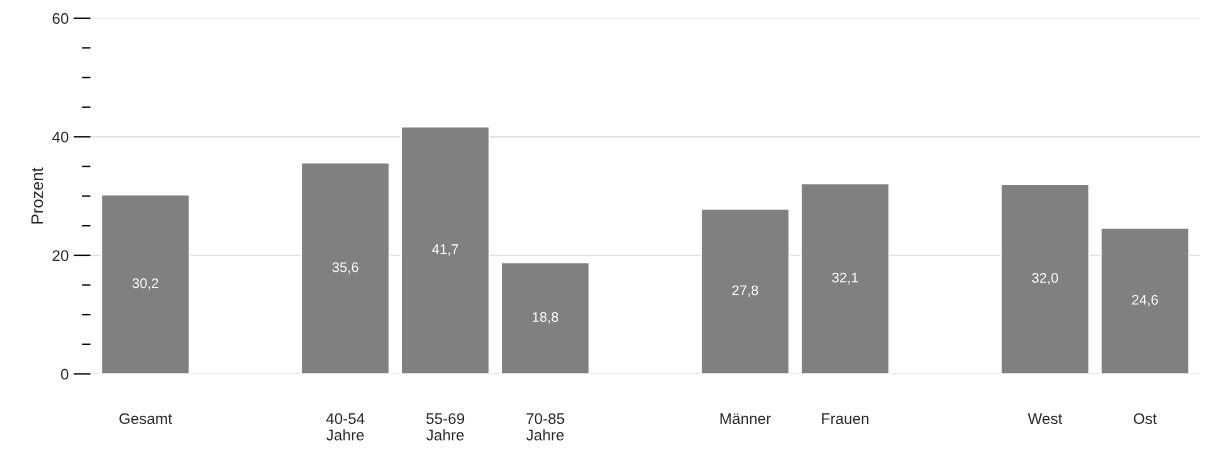 The width and height of the screenshot is (1206, 456). I want to click on data-label: 32,0, so click(1045, 278).